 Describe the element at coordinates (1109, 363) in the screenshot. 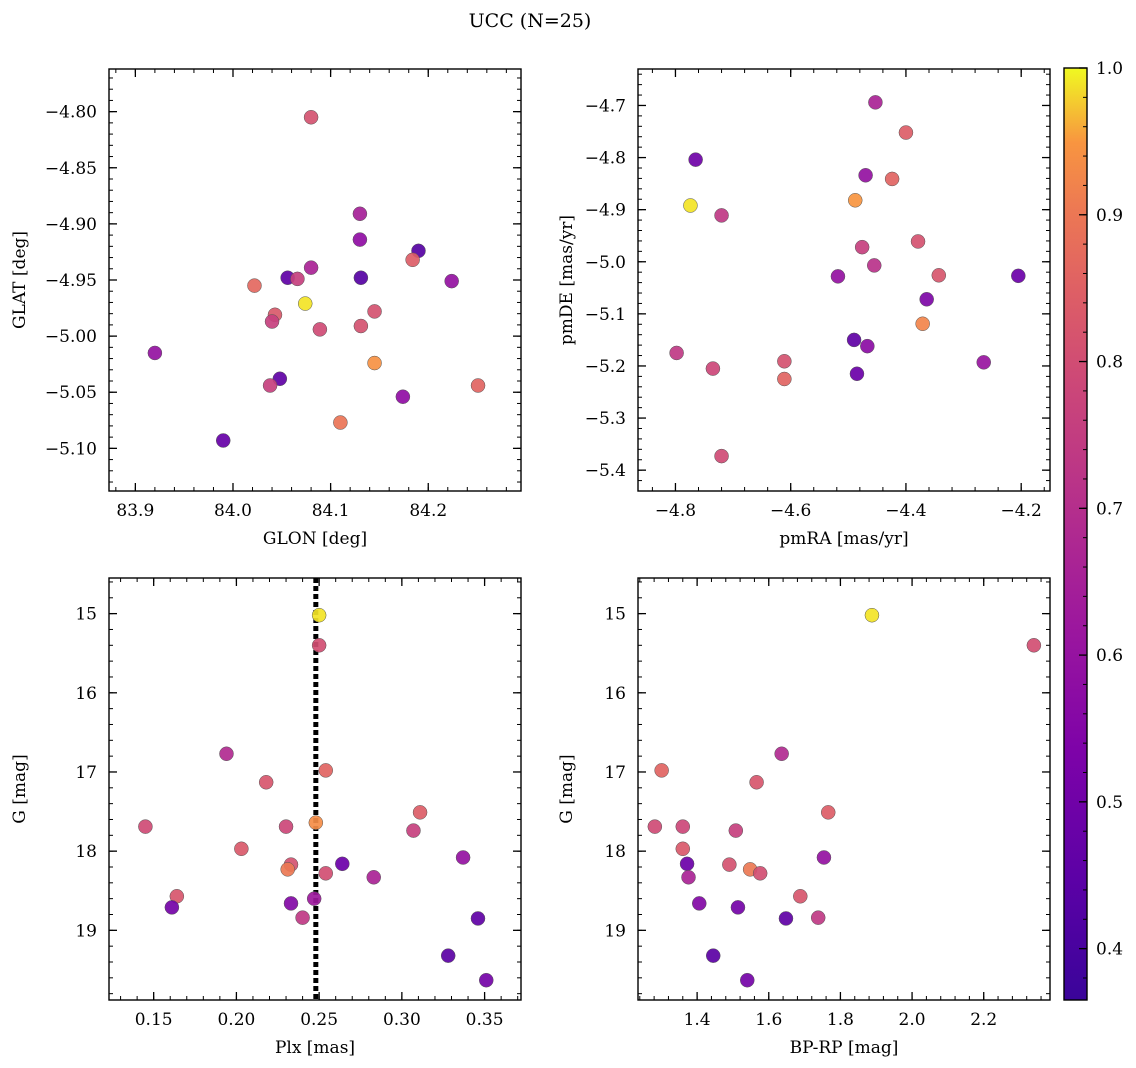

I see `colorbar-tick-label: 0.8` at that location.